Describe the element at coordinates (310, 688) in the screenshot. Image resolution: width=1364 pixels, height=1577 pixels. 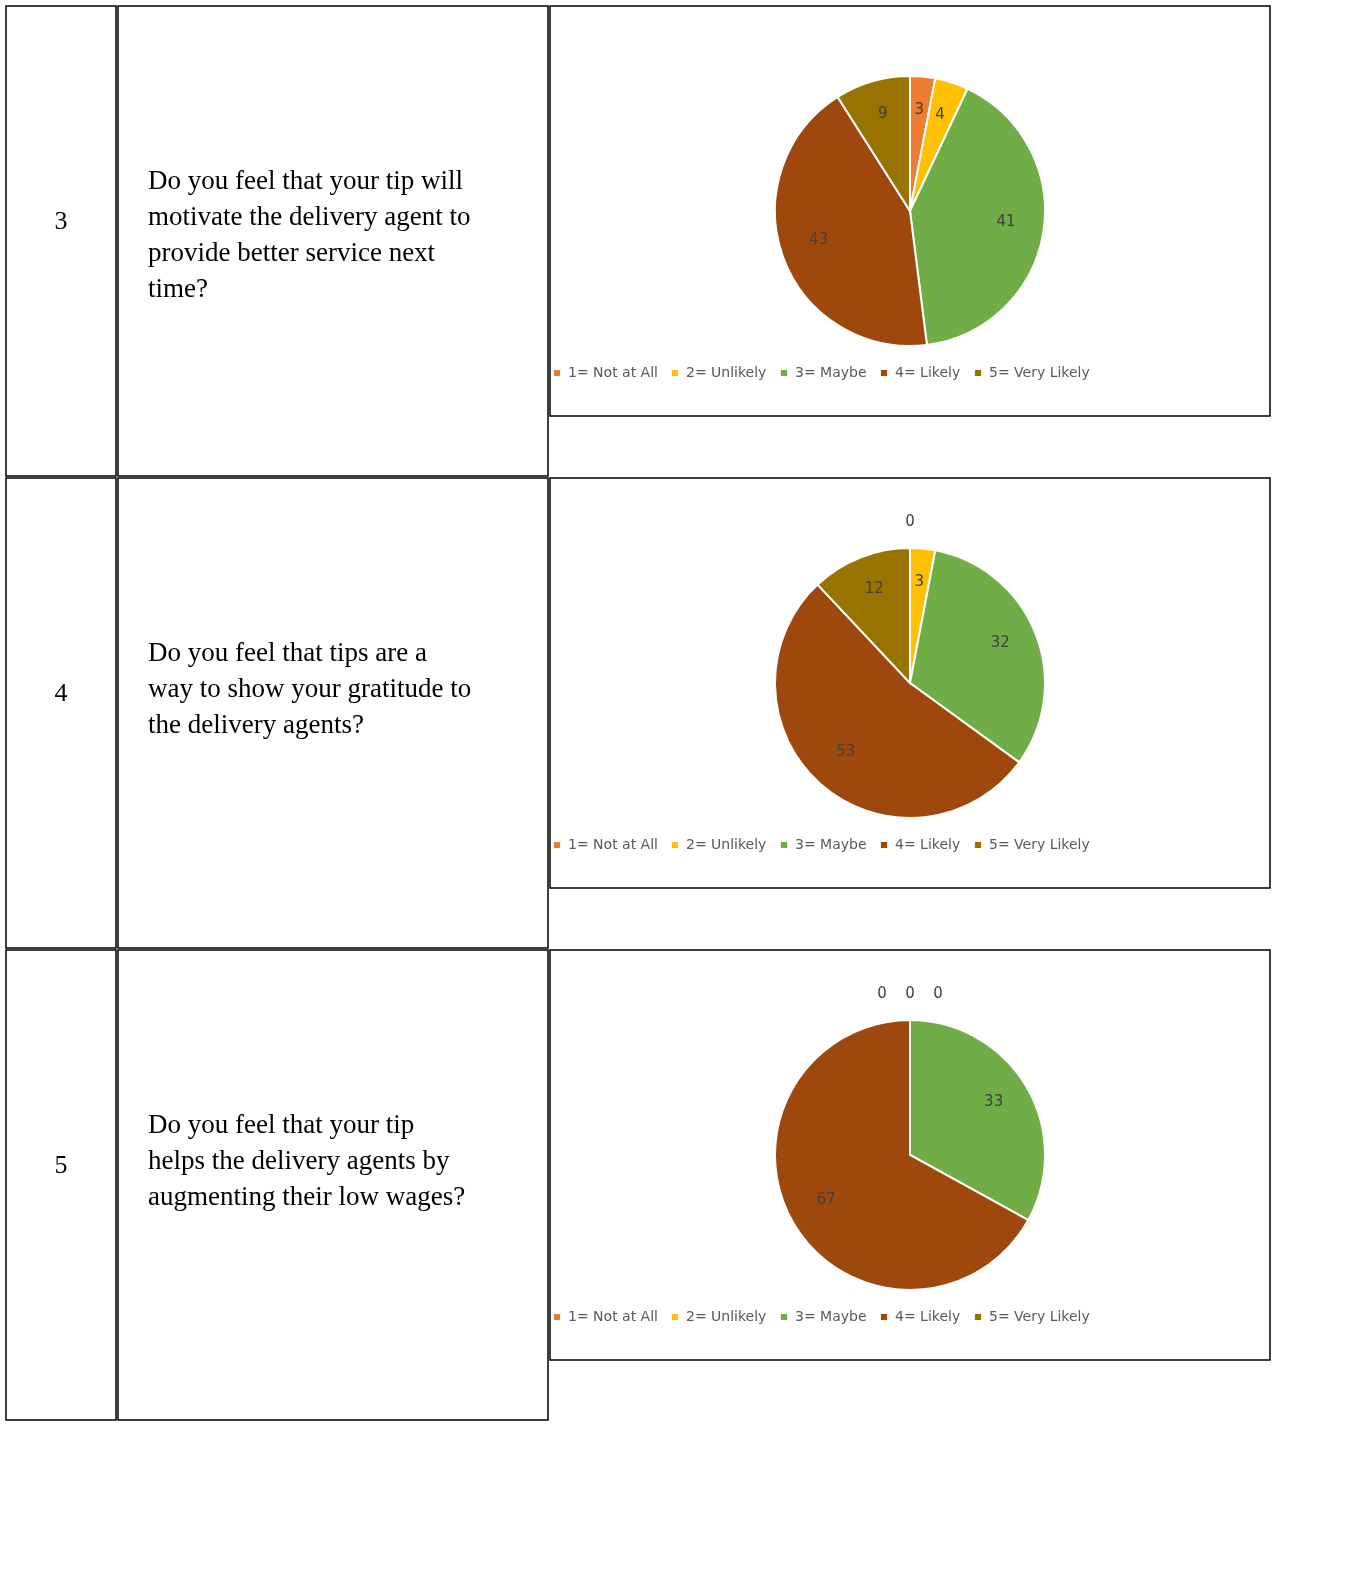
I see `text: Do you feel that tips are a way to show your gratitude to the delivery agents?` at that location.